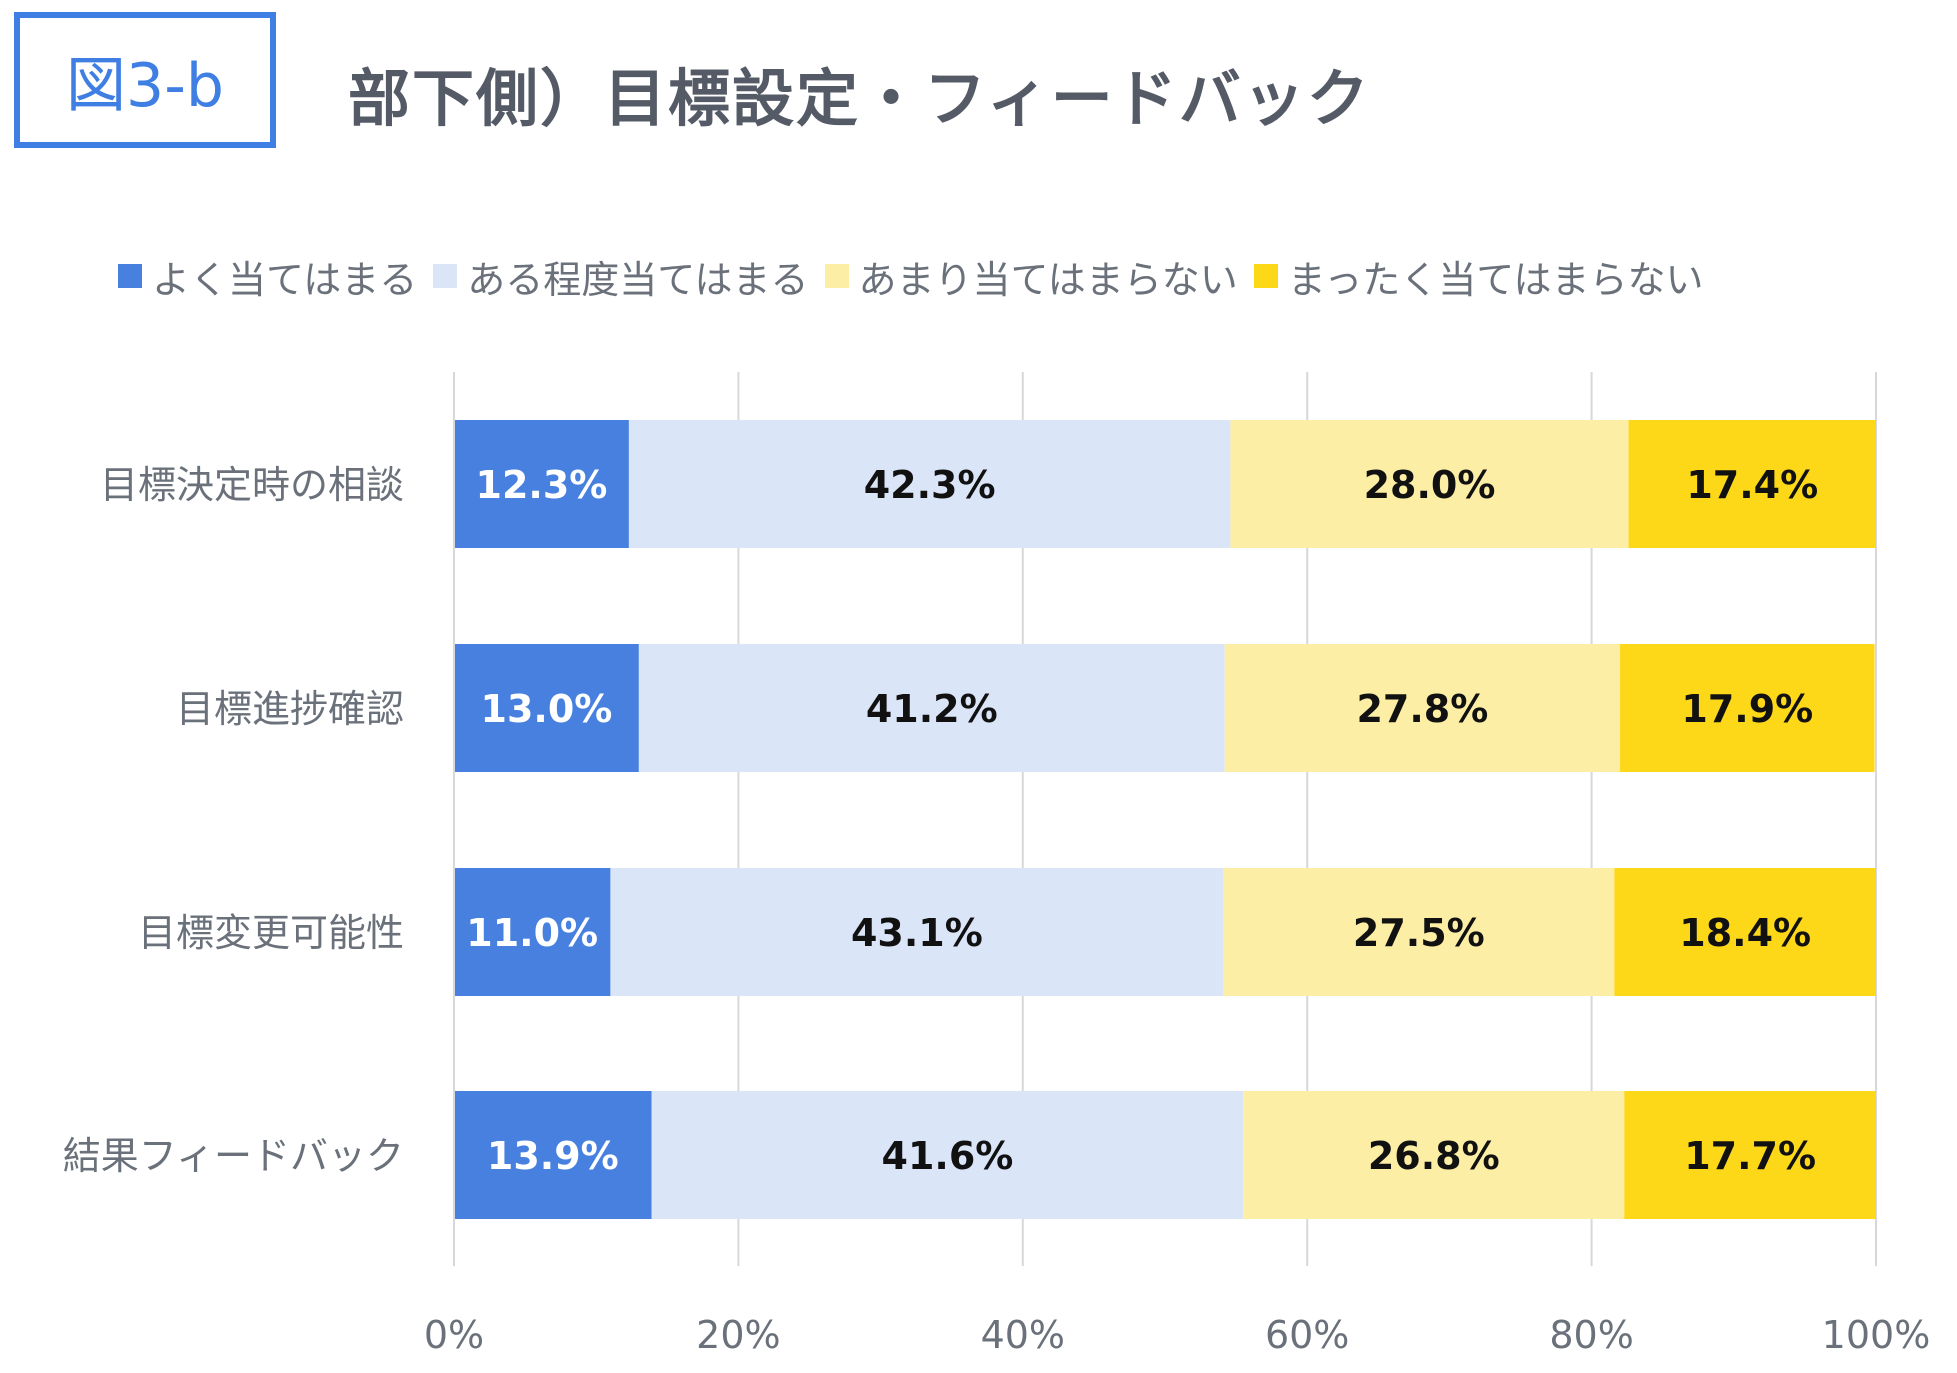  I want to click on legend-label: あまり当てはまらない, so click(1048, 279).